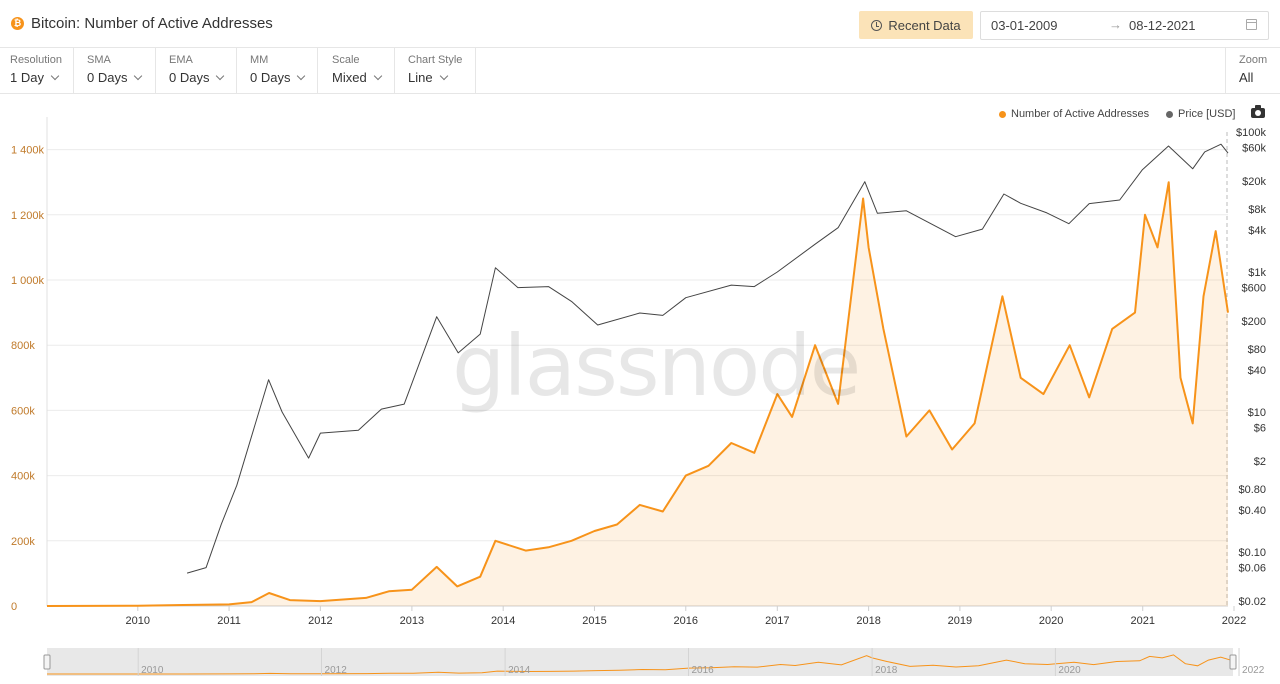  Describe the element at coordinates (868, 621) in the screenshot. I see `x-axis-tick-label: 2018` at that location.